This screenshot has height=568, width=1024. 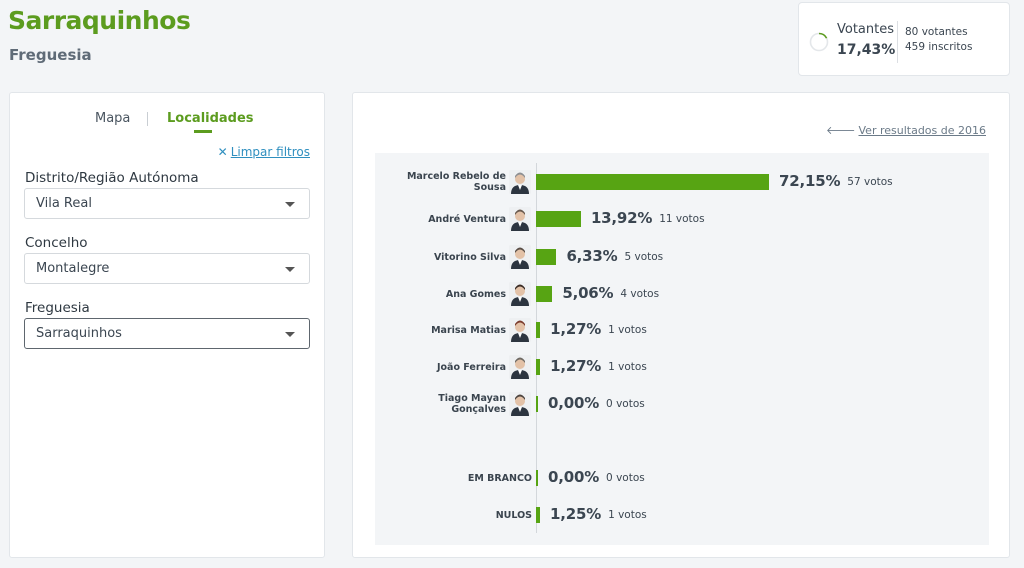 I want to click on tab-map: Mapa, so click(x=113, y=118).